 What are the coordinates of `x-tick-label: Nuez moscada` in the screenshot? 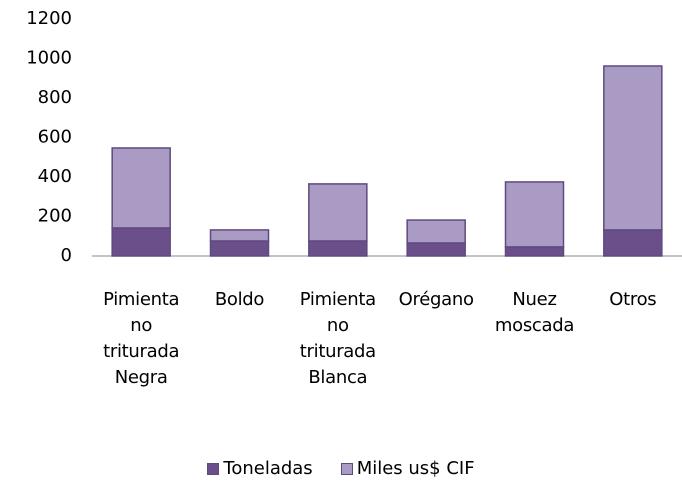 It's located at (534, 312).